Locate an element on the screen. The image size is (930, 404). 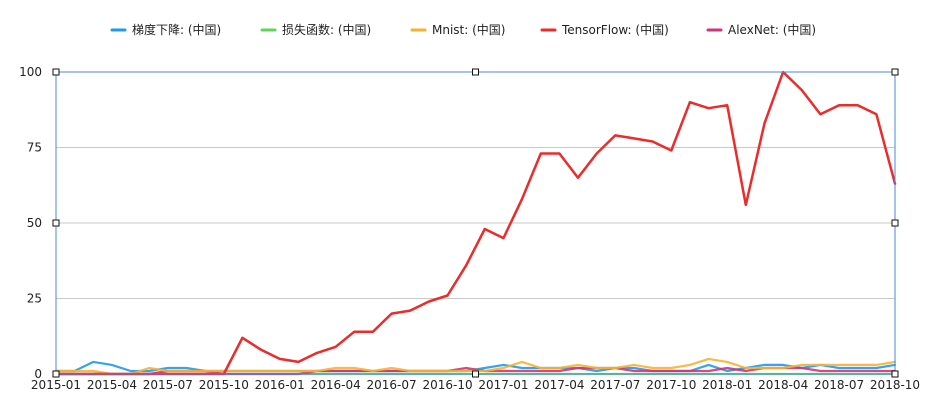
legend-item: TensorFlow: (中国) is located at coordinates (604, 29).